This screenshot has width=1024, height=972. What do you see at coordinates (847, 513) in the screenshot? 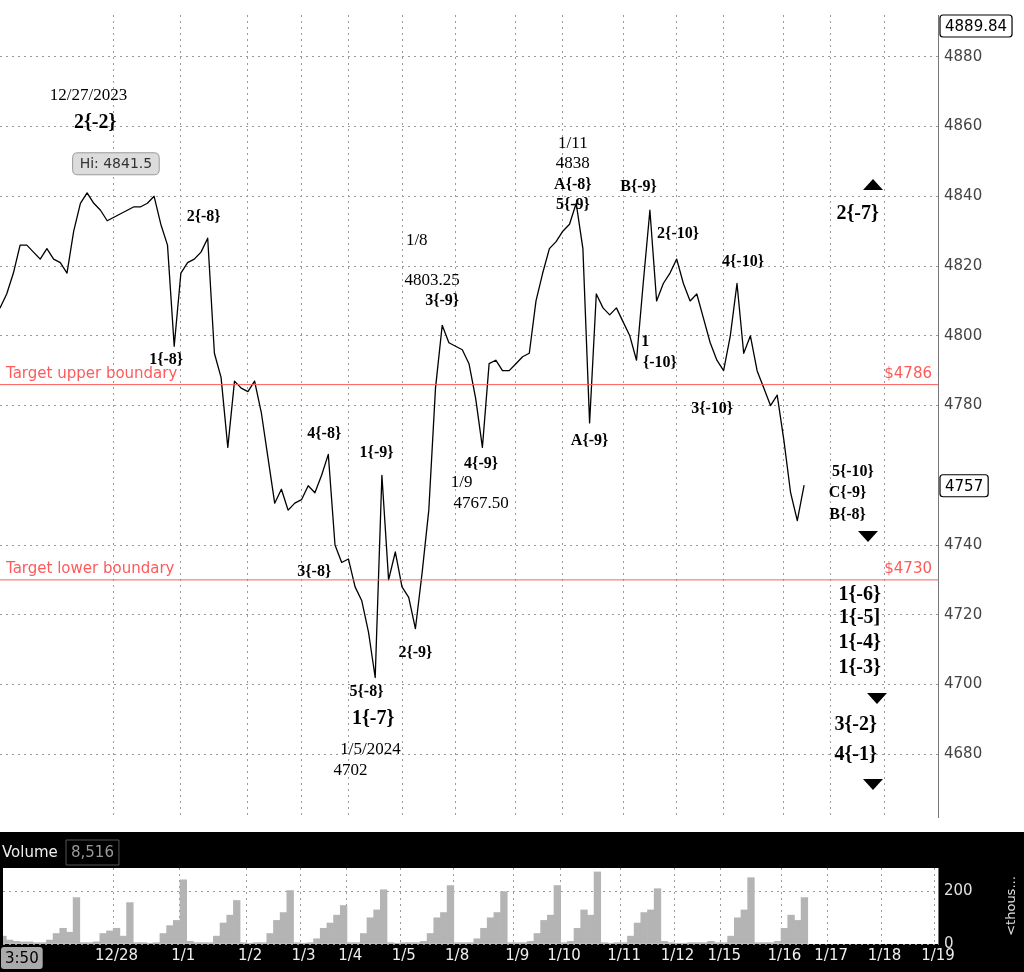
I see `annotation: B{-8}` at bounding box center [847, 513].